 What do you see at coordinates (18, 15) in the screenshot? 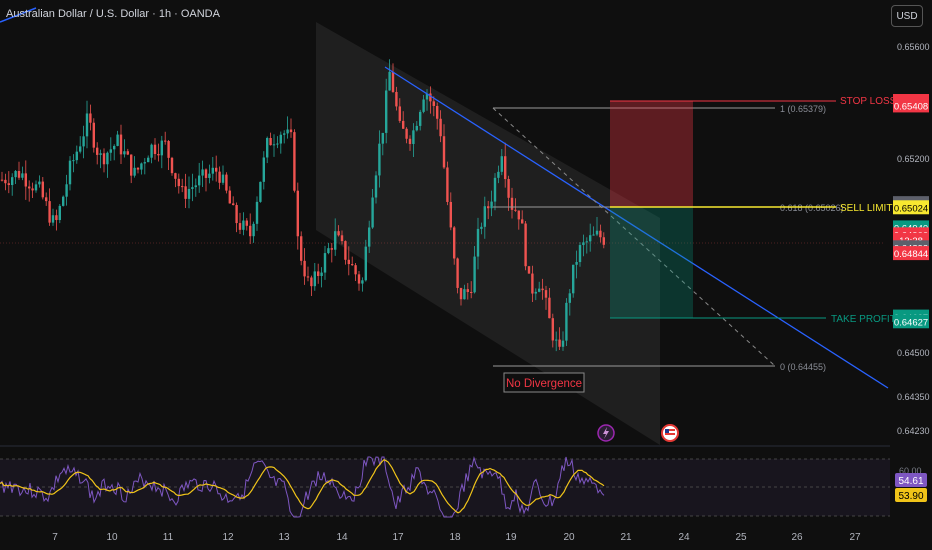
I see `trendline-fragment-topleft` at bounding box center [18, 15].